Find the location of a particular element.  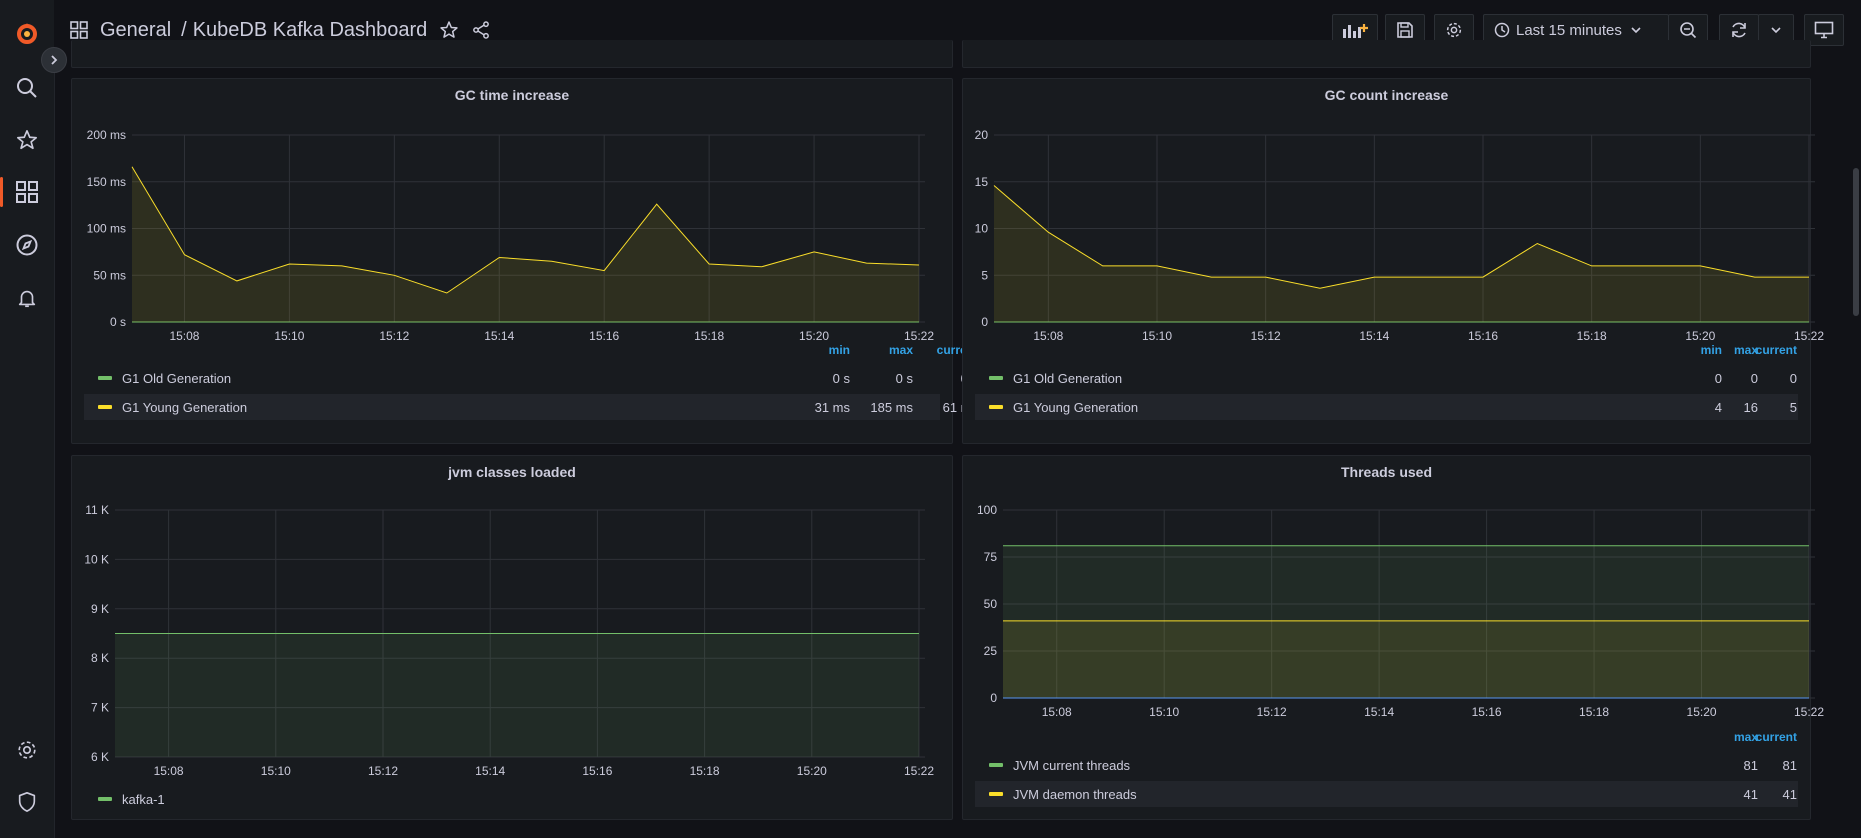

dashboards-grid-icon is located at coordinates (79, 30).